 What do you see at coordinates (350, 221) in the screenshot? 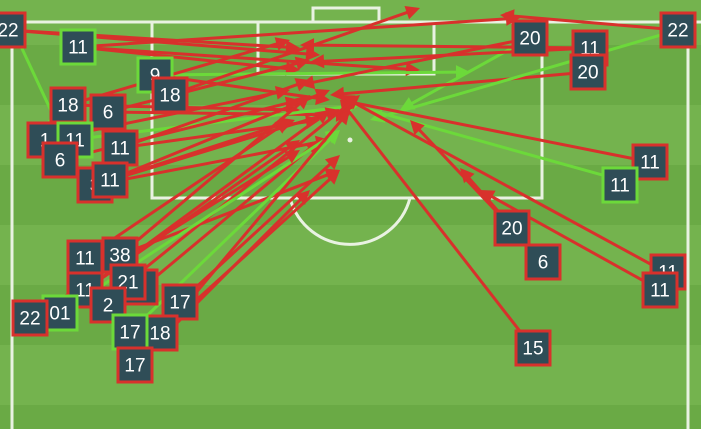
I see `penalty-arc` at bounding box center [350, 221].